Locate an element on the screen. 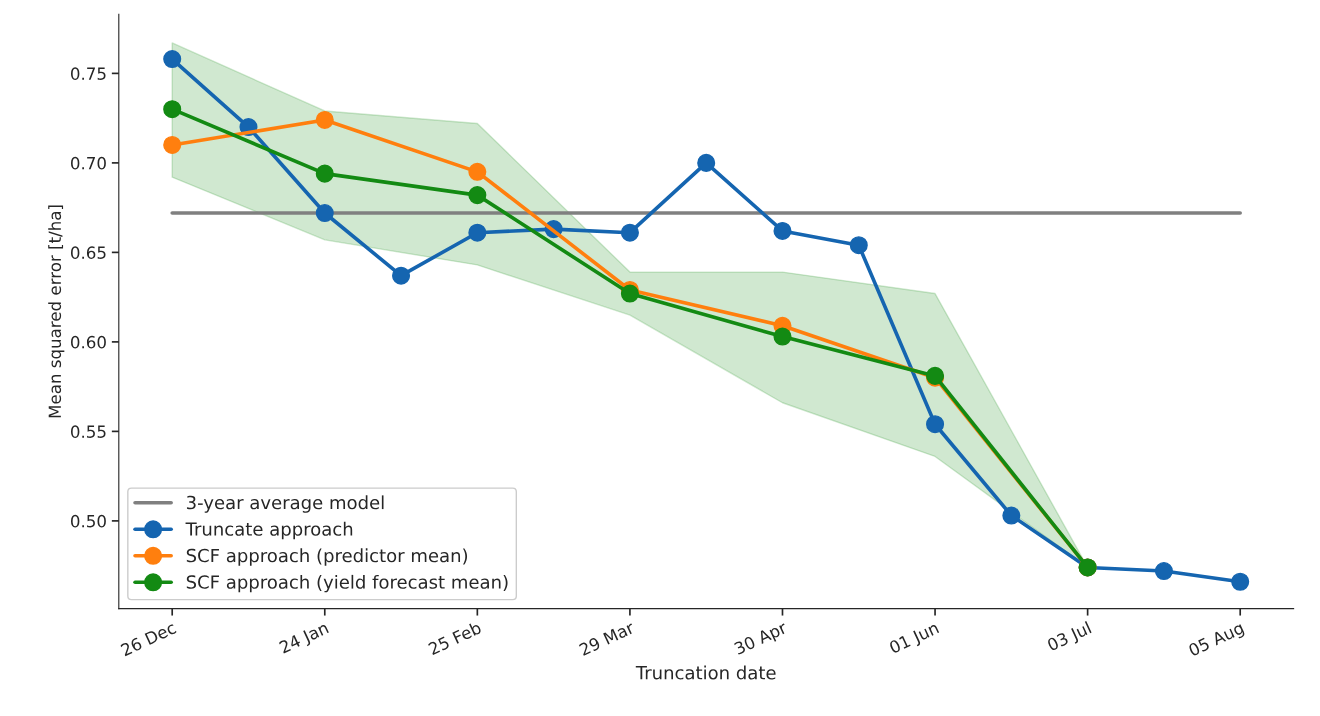  y-tick-label: 0.75 is located at coordinates (88, 73).